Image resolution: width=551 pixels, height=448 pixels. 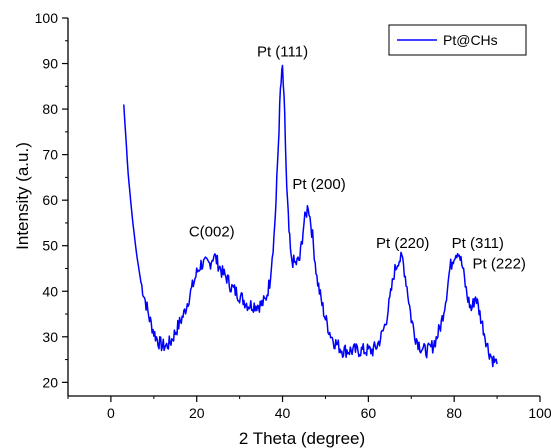 I want to click on x-tick-label: 80, so click(x=454, y=413).